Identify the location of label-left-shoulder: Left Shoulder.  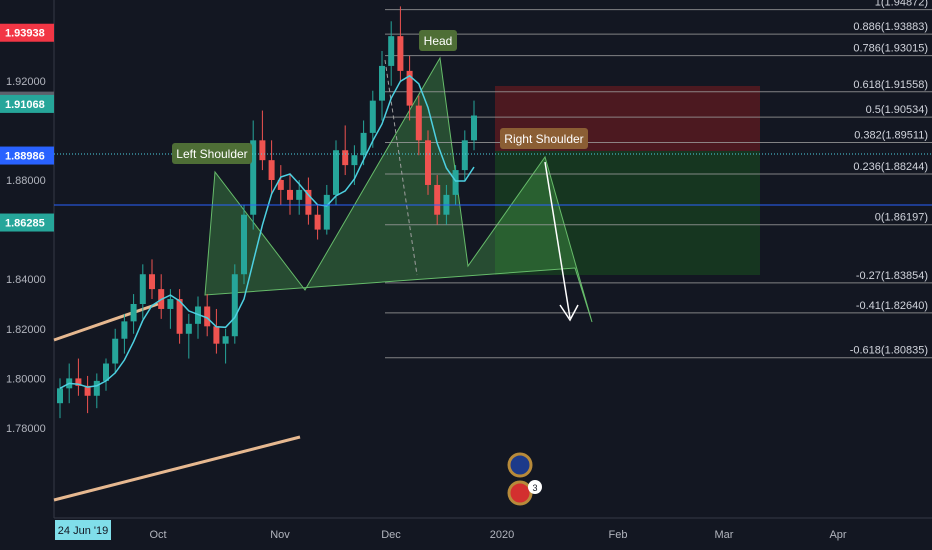
(212, 153).